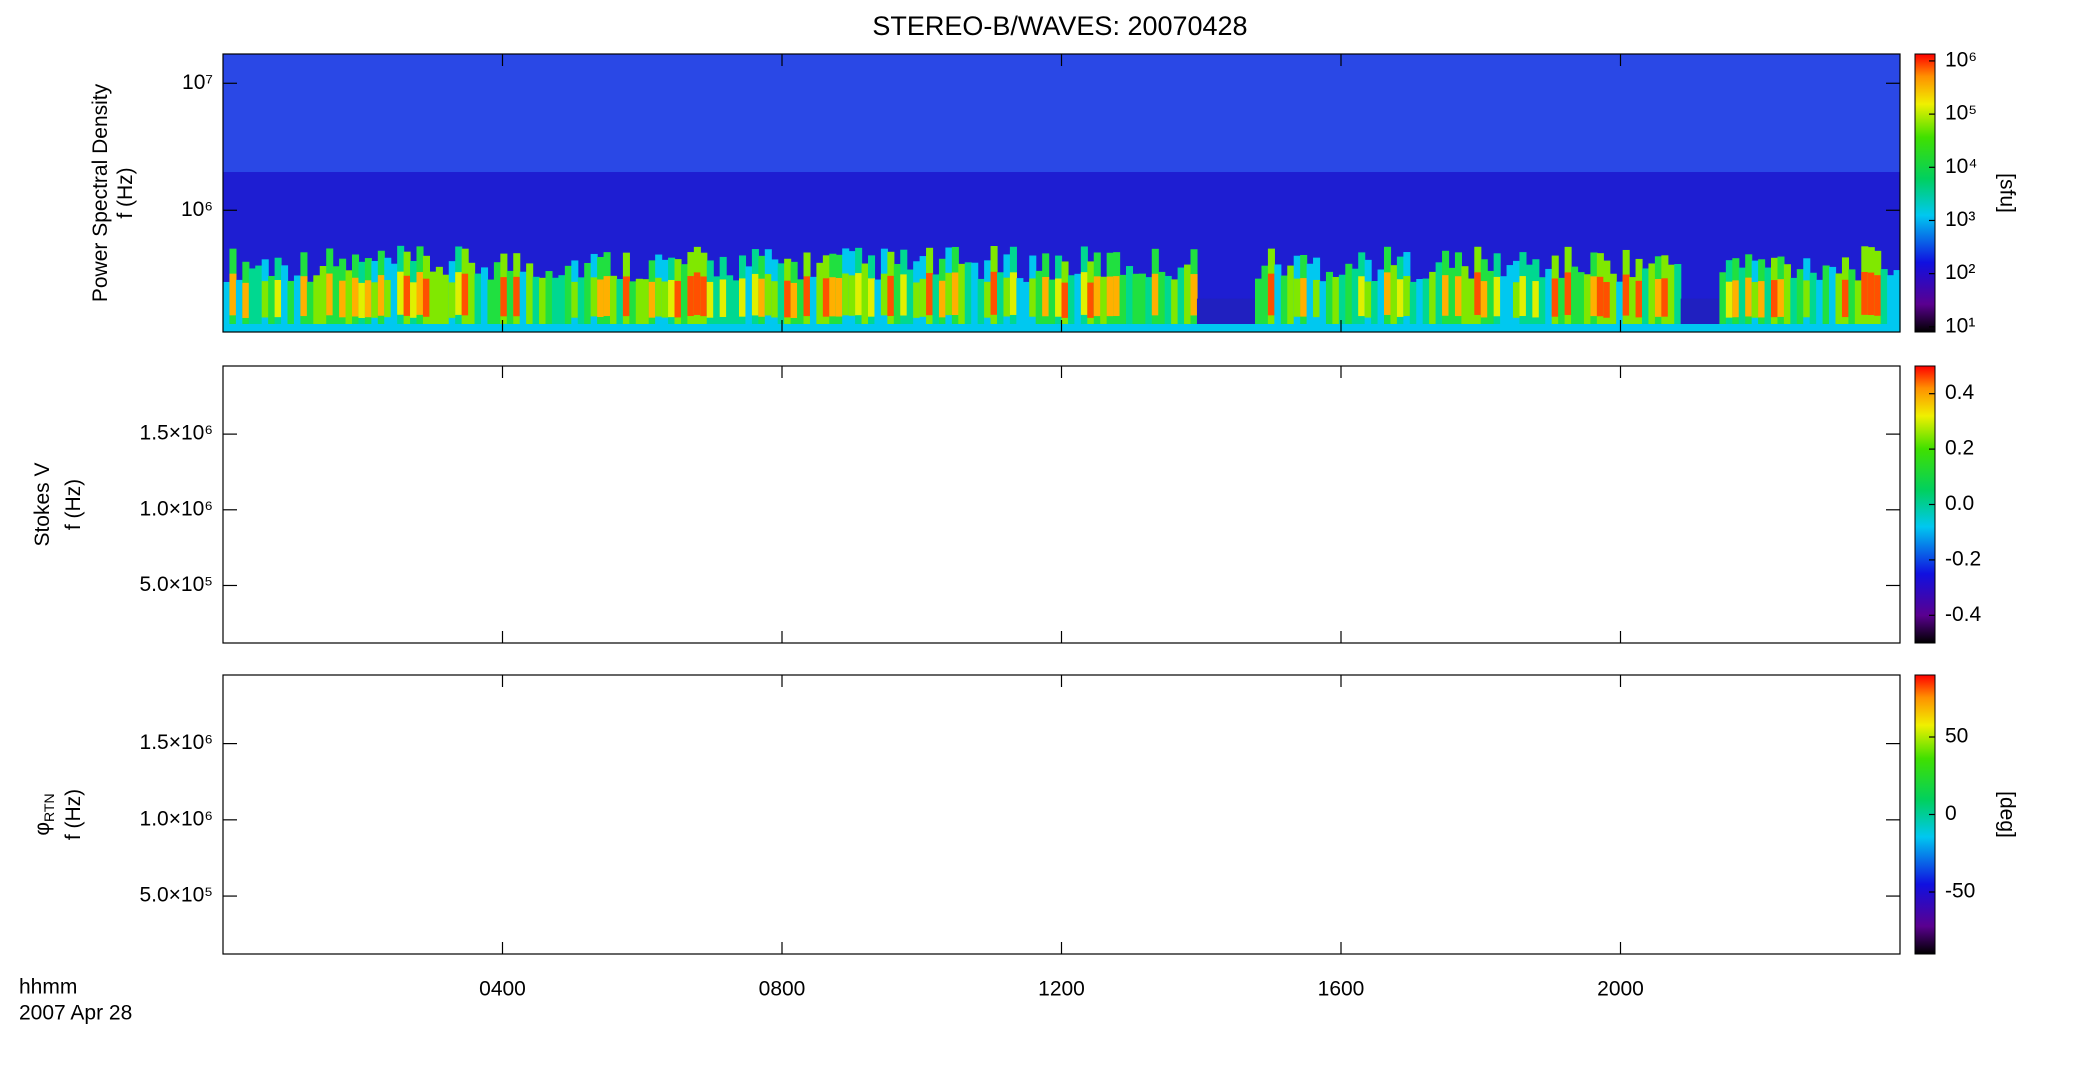 The image size is (2096, 1080). Describe the element at coordinates (502, 989) in the screenshot. I see `x-tick-label: 0400` at that location.